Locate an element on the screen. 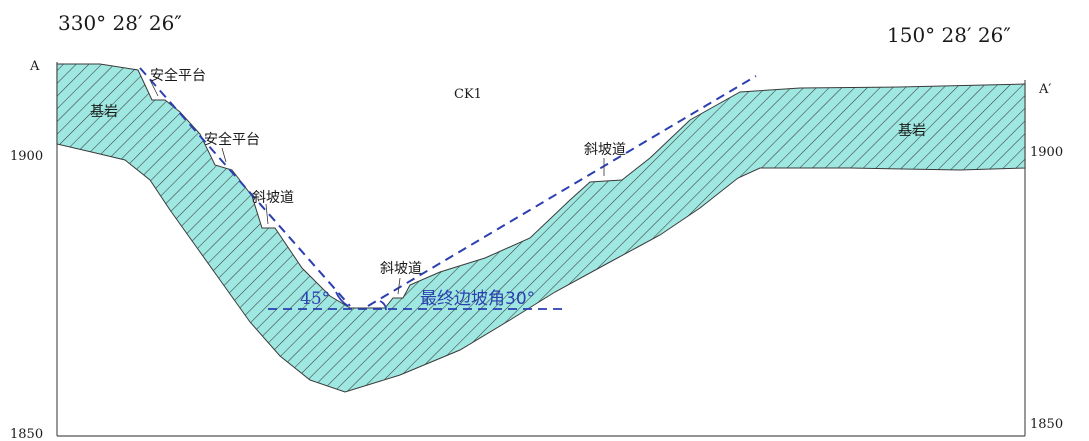 The height and width of the screenshot is (441, 1089). elevation-label-left-upper: 1900 is located at coordinates (26, 156).